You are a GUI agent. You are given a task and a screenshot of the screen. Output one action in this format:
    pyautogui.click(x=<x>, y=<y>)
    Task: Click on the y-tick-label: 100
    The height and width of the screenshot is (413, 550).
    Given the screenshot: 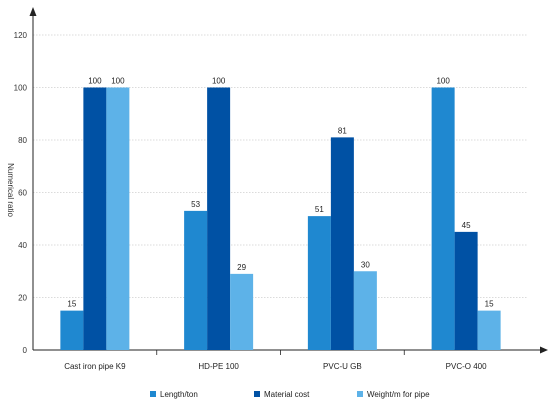 What is the action you would take?
    pyautogui.click(x=21, y=88)
    